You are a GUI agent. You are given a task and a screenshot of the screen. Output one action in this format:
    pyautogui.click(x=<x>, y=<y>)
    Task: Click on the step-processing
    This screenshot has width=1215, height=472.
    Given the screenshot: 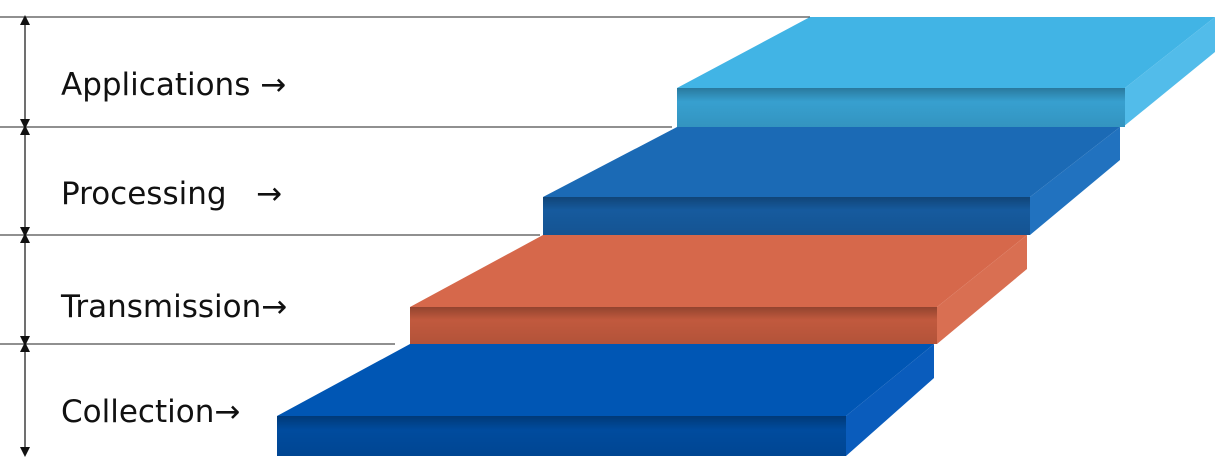 What is the action you would take?
    pyautogui.click(x=831, y=181)
    